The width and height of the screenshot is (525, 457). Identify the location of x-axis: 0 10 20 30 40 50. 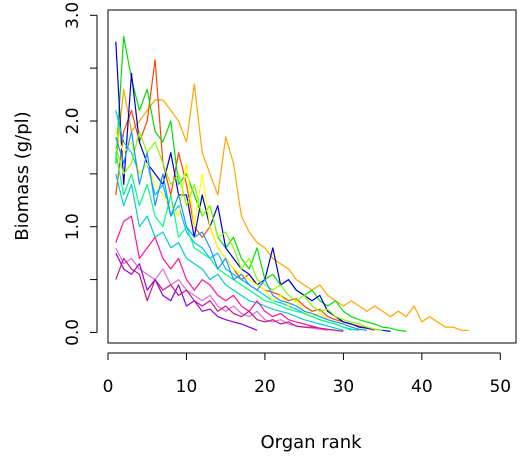
(307, 374).